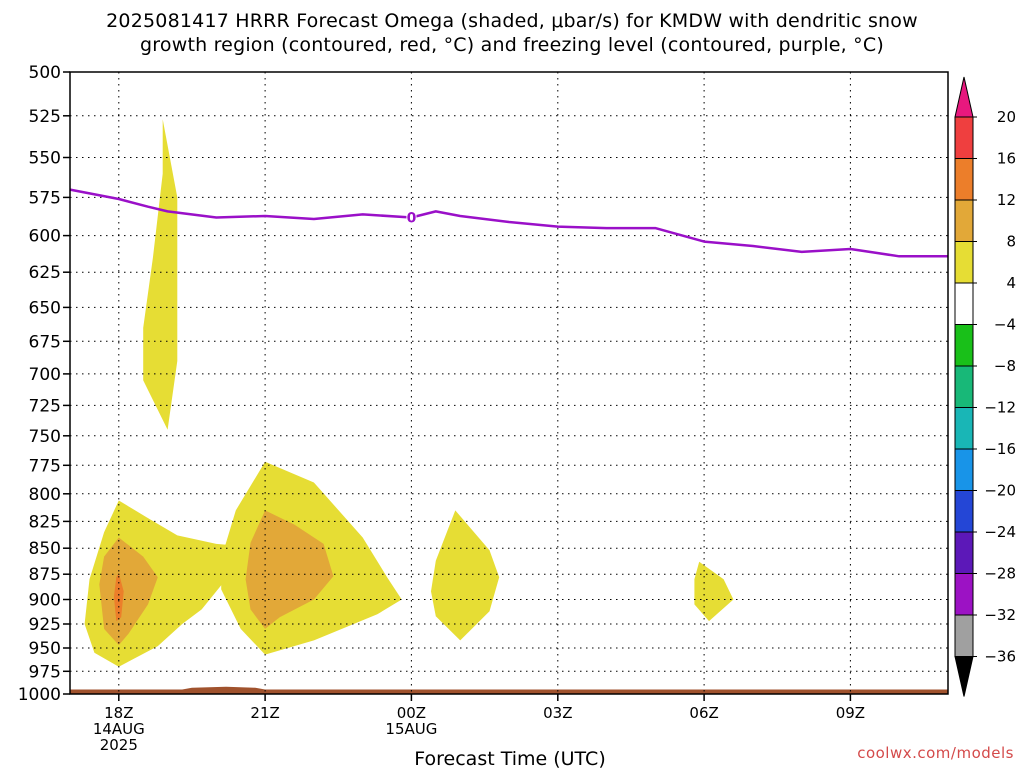  Describe the element at coordinates (1006, 200) in the screenshot. I see `colorbar-label-2: 12` at that location.